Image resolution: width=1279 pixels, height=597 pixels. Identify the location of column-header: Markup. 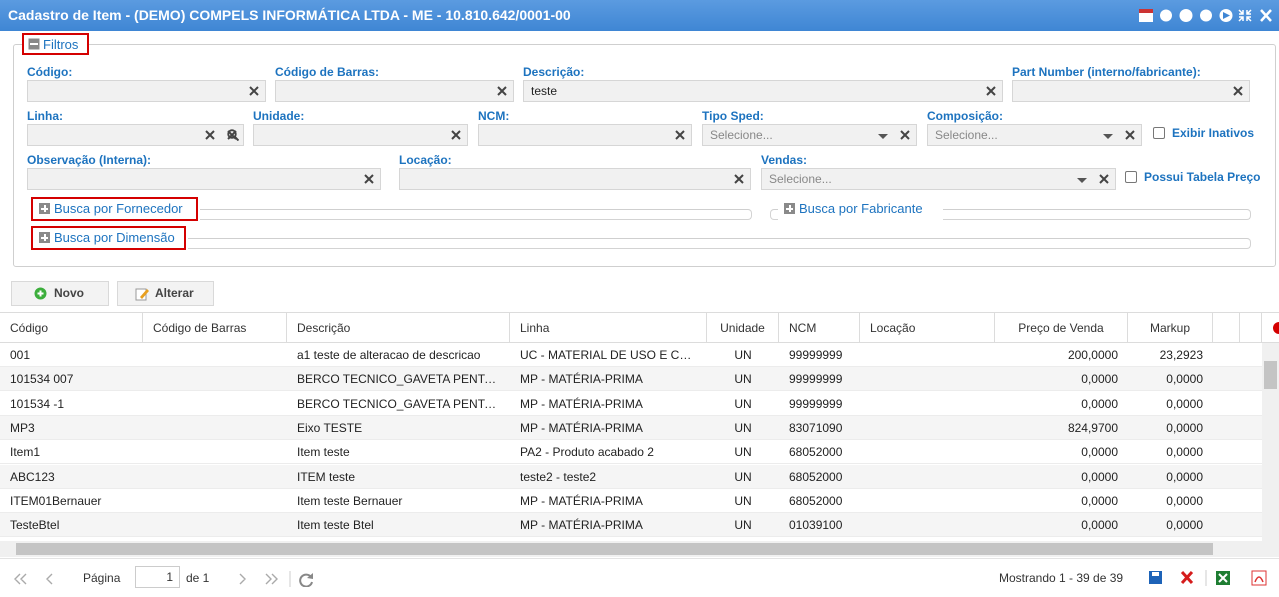
(1170, 328).